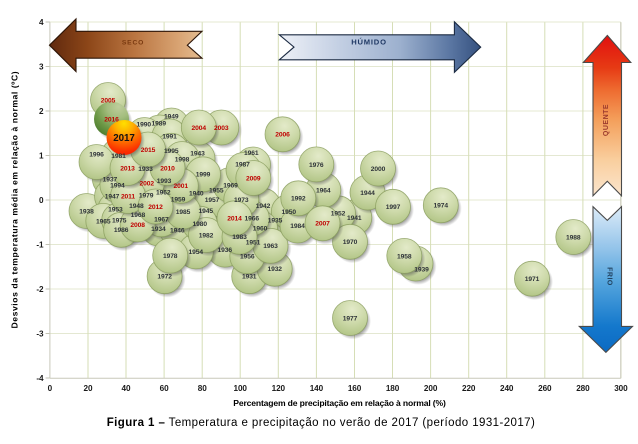  Describe the element at coordinates (196, 252) in the screenshot. I see `svg-text: 1954` at that location.